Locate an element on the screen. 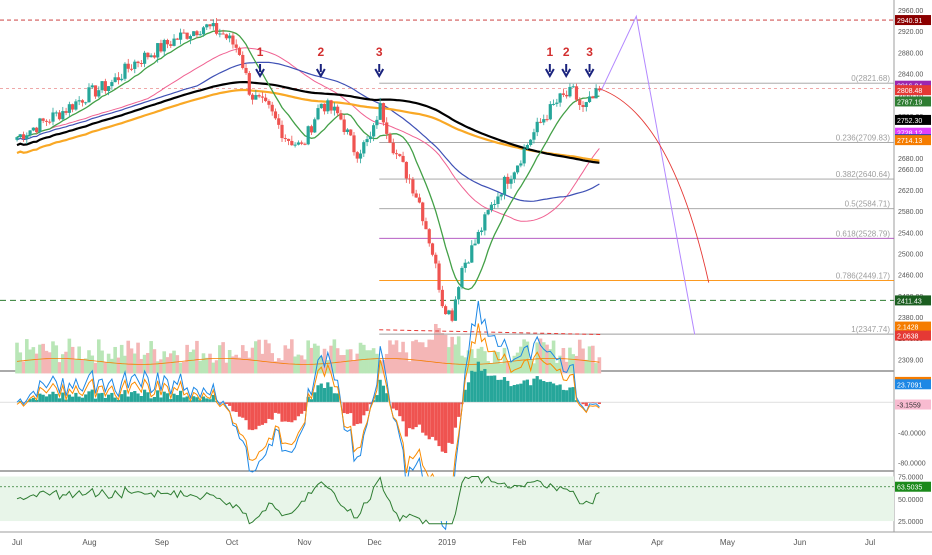 This screenshot has height=555, width=932. price-tick-label: 2540.00 is located at coordinates (910, 233).